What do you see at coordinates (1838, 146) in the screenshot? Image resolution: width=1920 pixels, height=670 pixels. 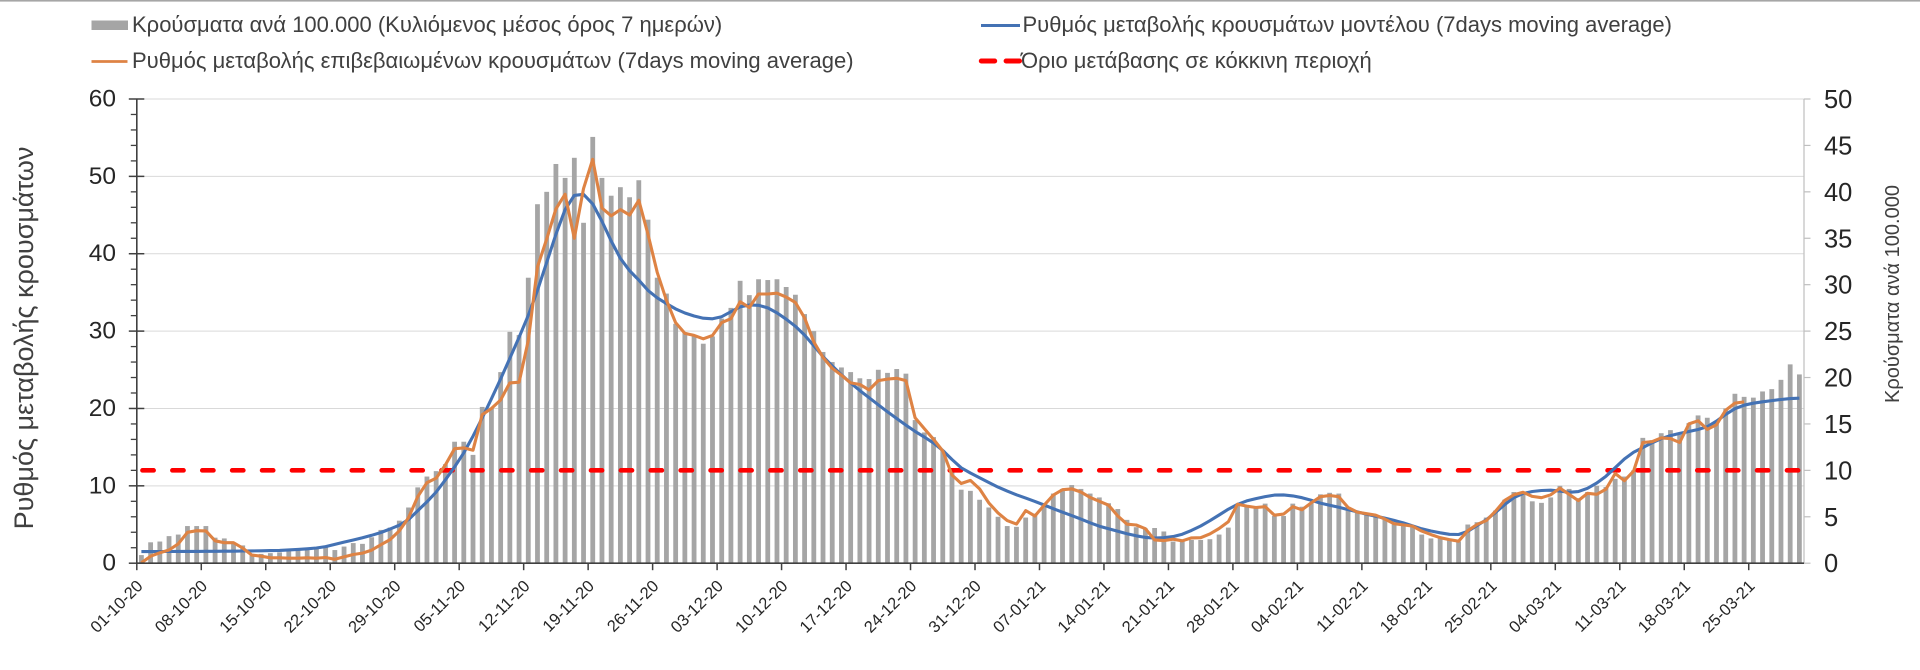 I see `svg-text: 45` at bounding box center [1838, 146].